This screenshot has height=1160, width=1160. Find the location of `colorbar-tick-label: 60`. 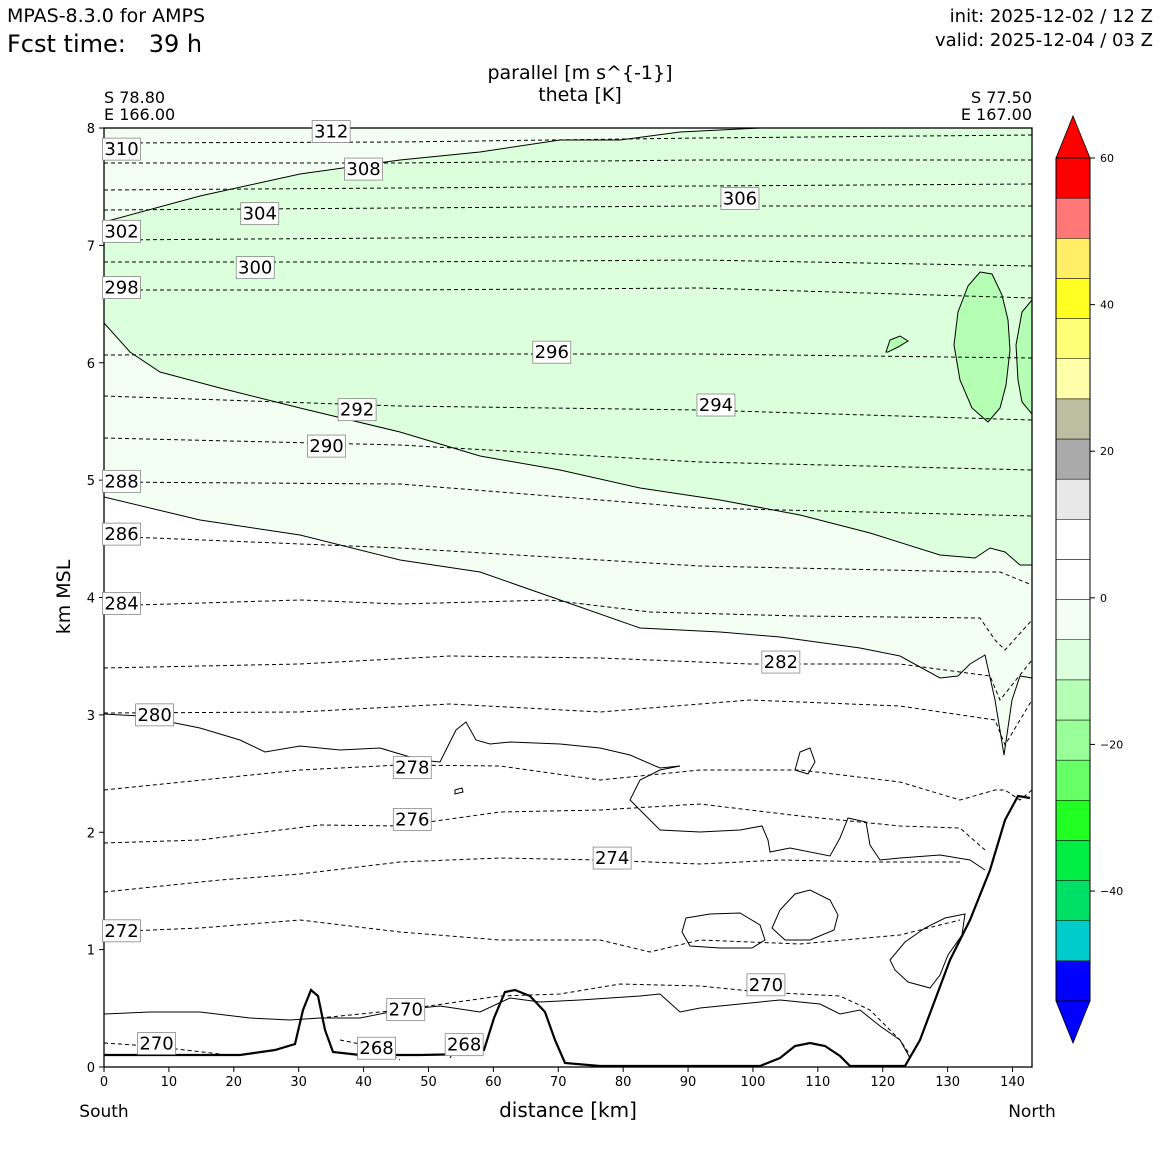

colorbar-tick-label: 60 is located at coordinates (1107, 158).